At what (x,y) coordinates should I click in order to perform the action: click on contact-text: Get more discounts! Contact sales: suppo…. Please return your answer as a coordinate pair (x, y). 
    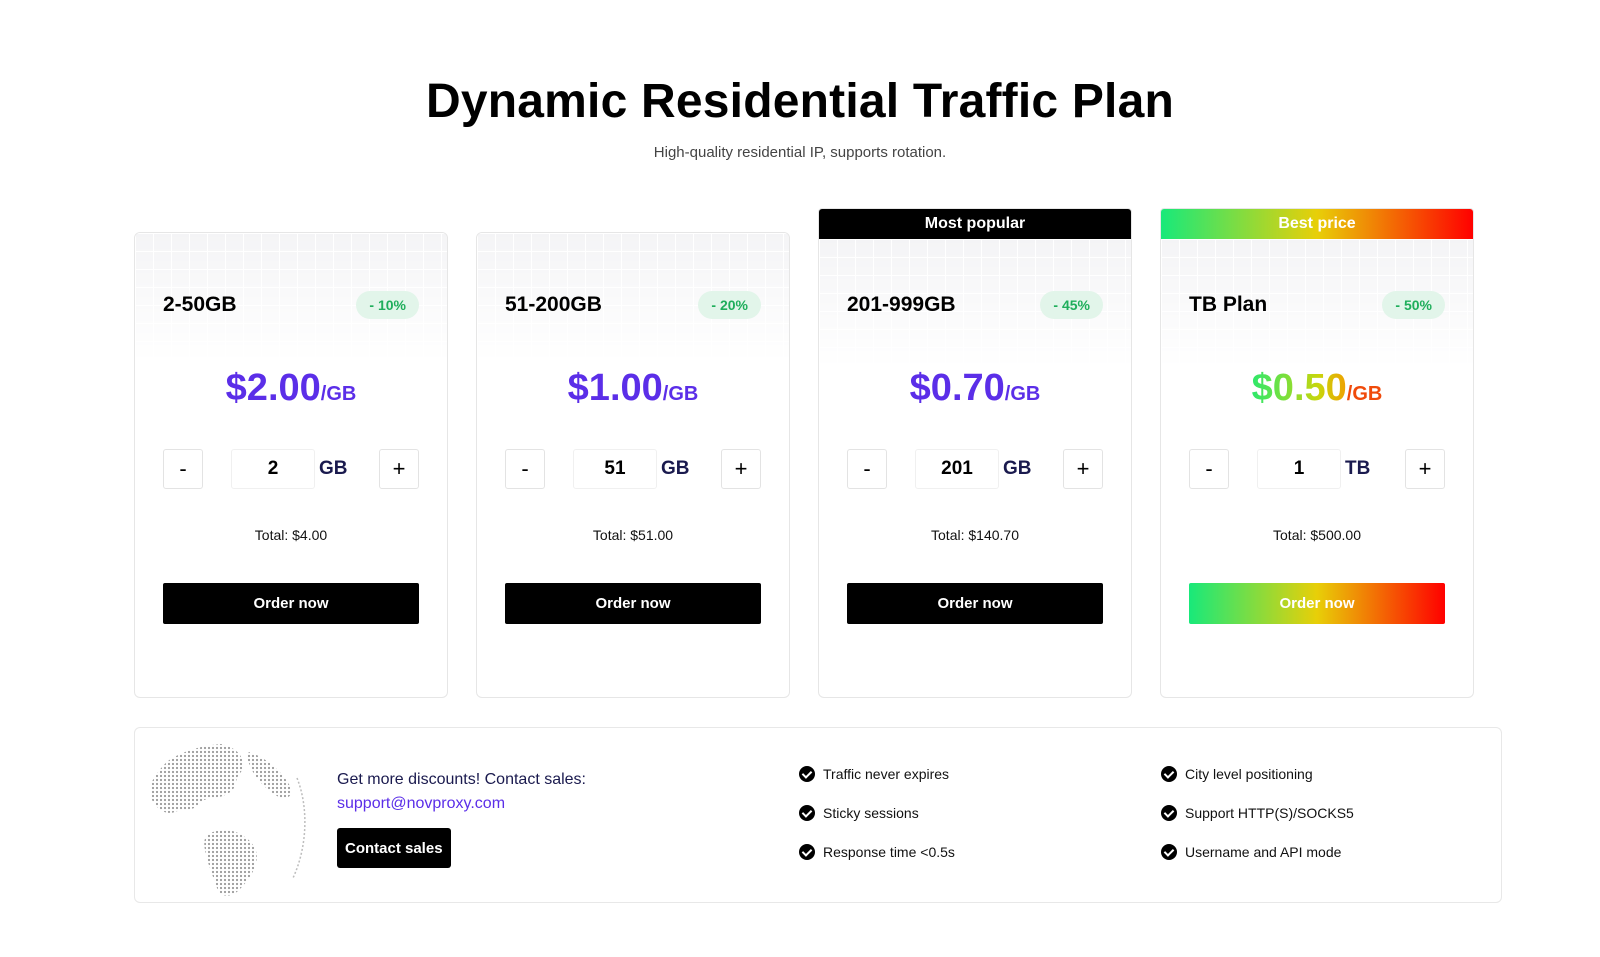
    Looking at the image, I should click on (461, 792).